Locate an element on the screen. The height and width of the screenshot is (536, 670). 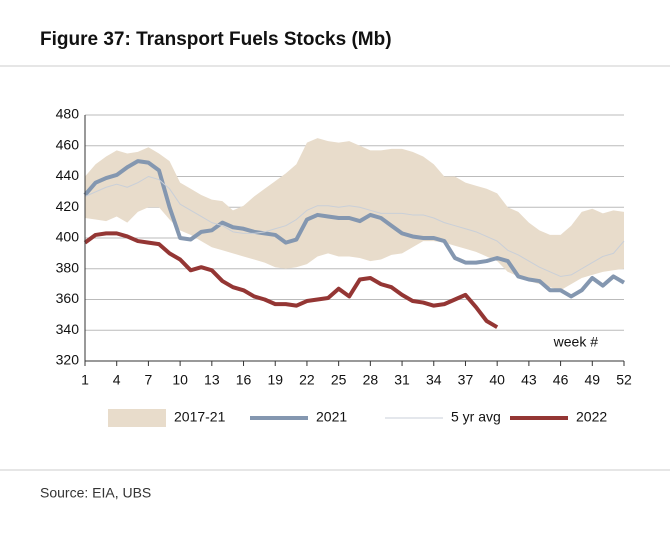
x-tick-label: 43 is located at coordinates (529, 380).